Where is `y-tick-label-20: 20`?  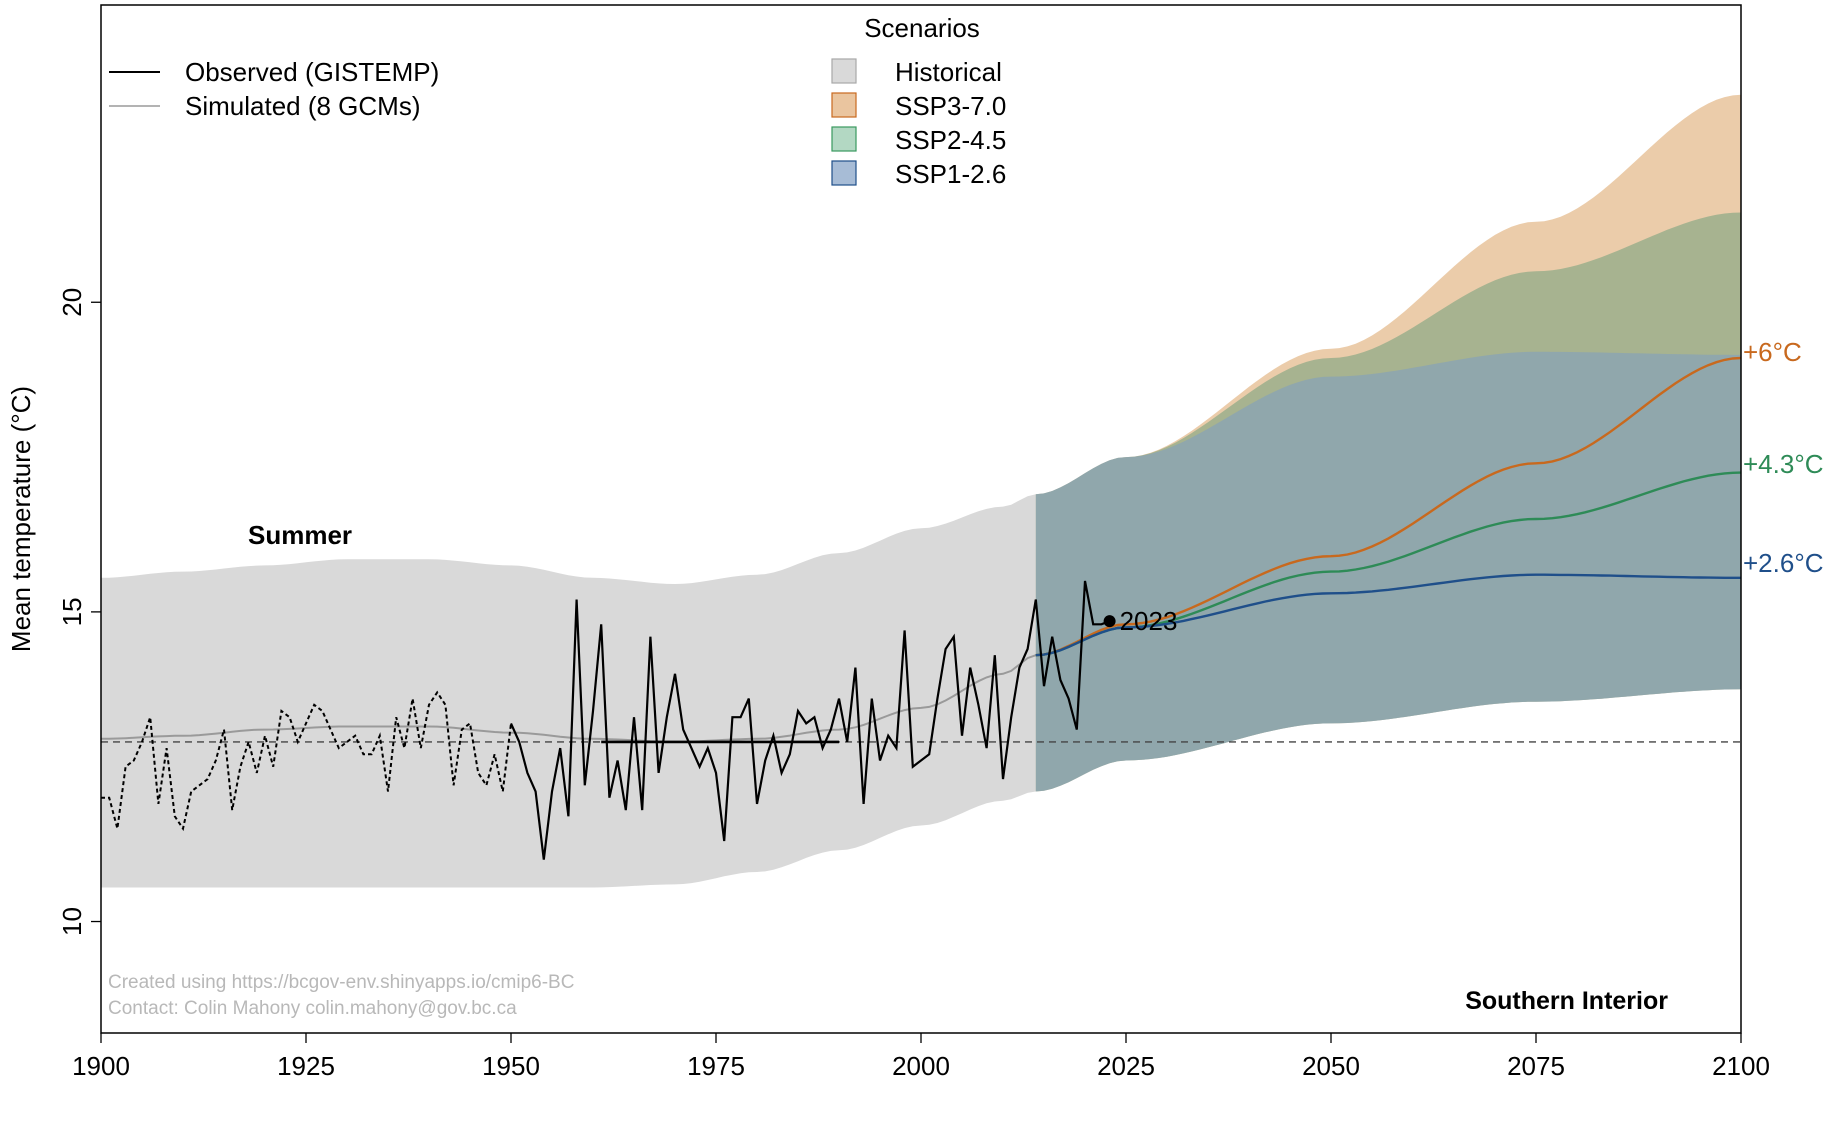 y-tick-label-20: 20 is located at coordinates (72, 302).